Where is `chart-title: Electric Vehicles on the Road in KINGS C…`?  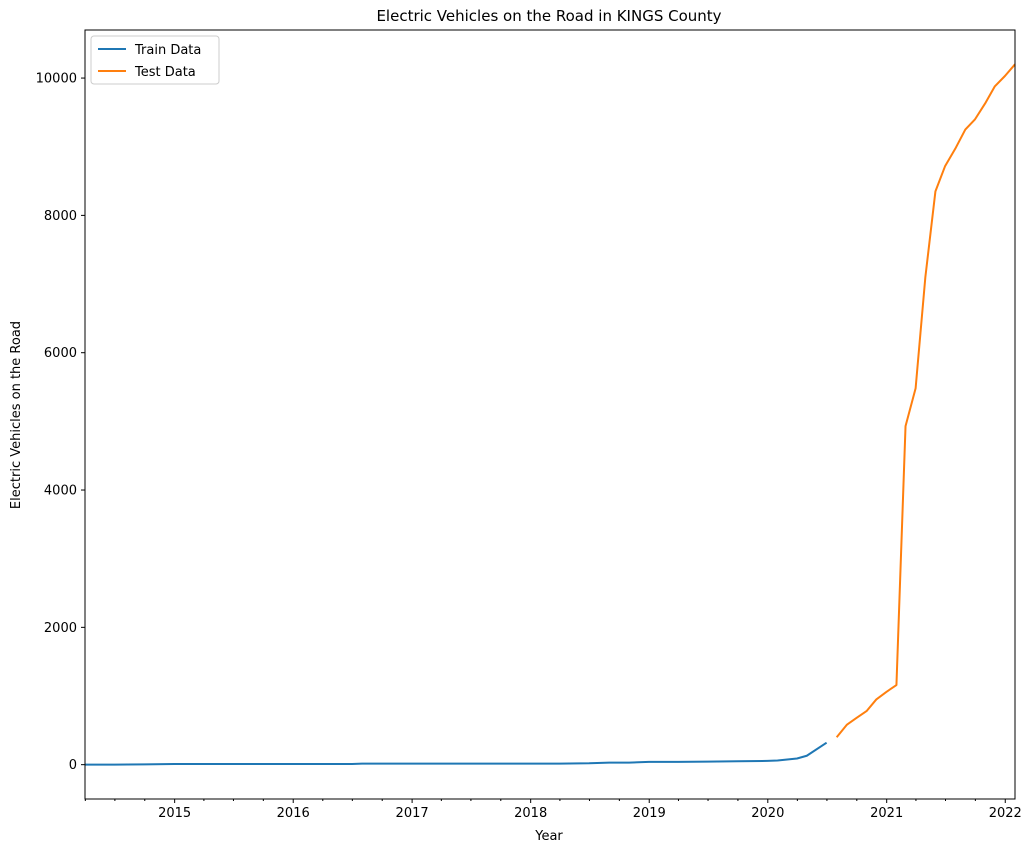 chart-title: Electric Vehicles on the Road in KINGS C… is located at coordinates (548, 16).